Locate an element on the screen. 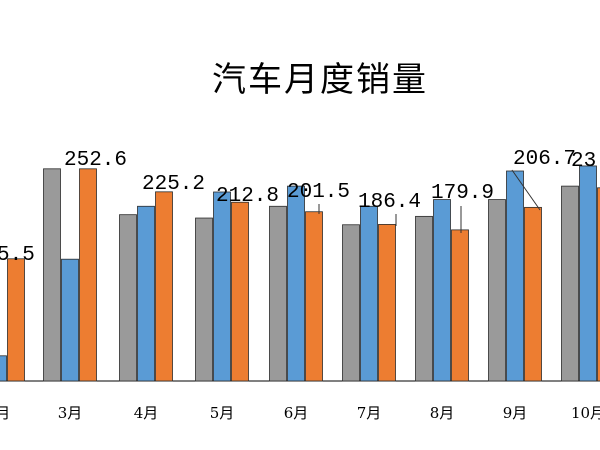  data-label: 225.2 is located at coordinates (173, 184).